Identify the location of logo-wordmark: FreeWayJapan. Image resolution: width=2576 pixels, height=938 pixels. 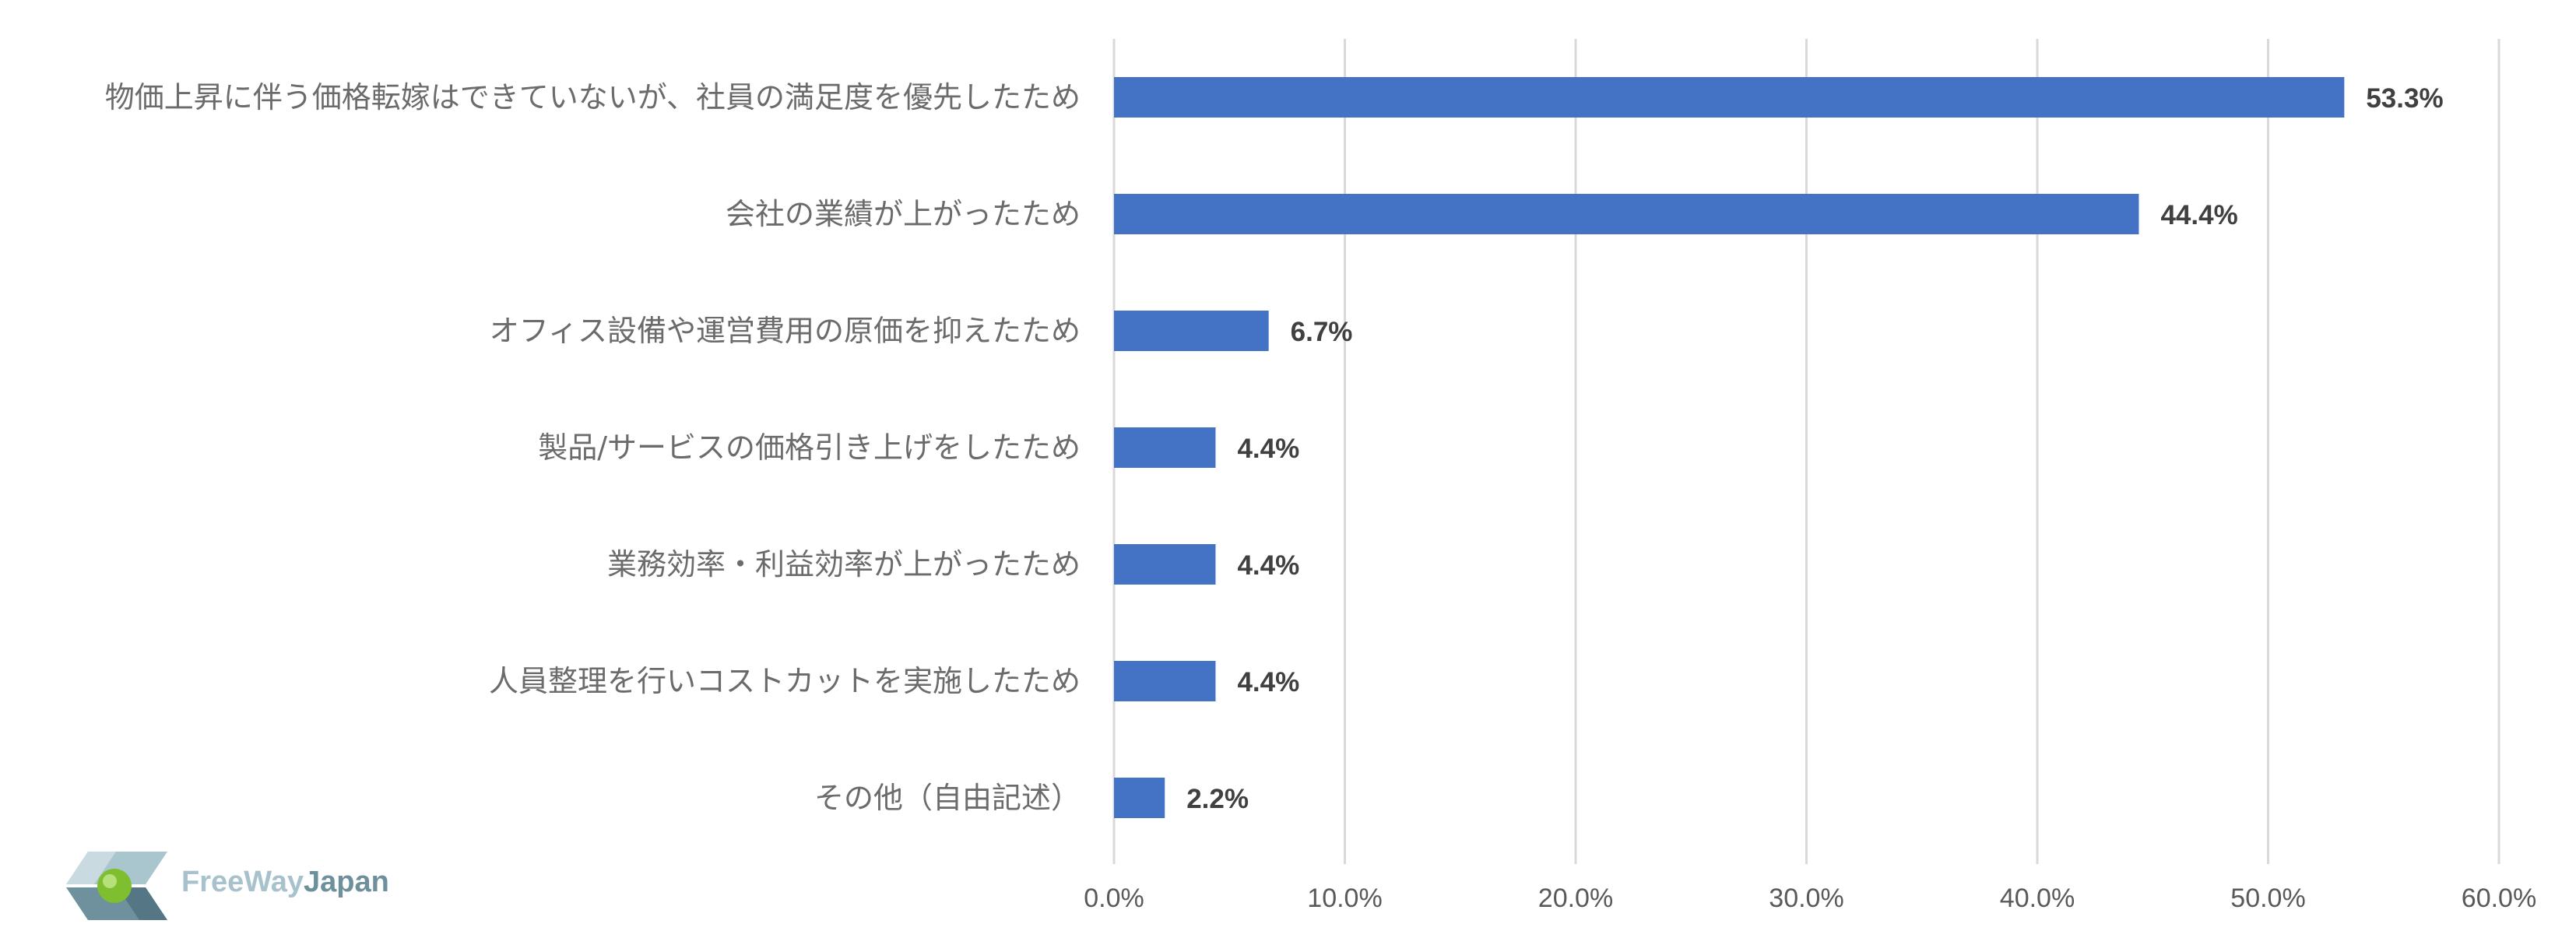
(285, 882).